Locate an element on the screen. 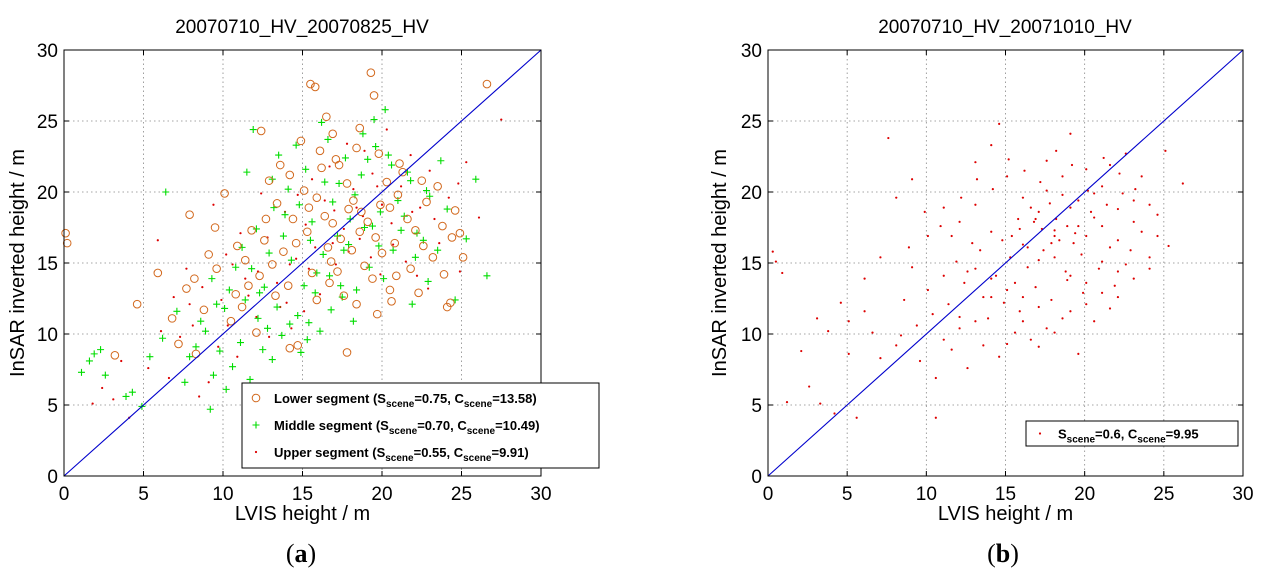 This screenshot has height=578, width=1282. y-tick-label: 15 is located at coordinates (47, 264).